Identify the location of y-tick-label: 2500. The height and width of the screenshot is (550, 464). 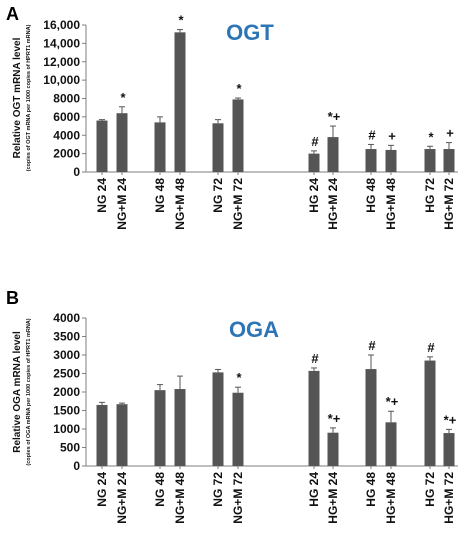
(66, 374).